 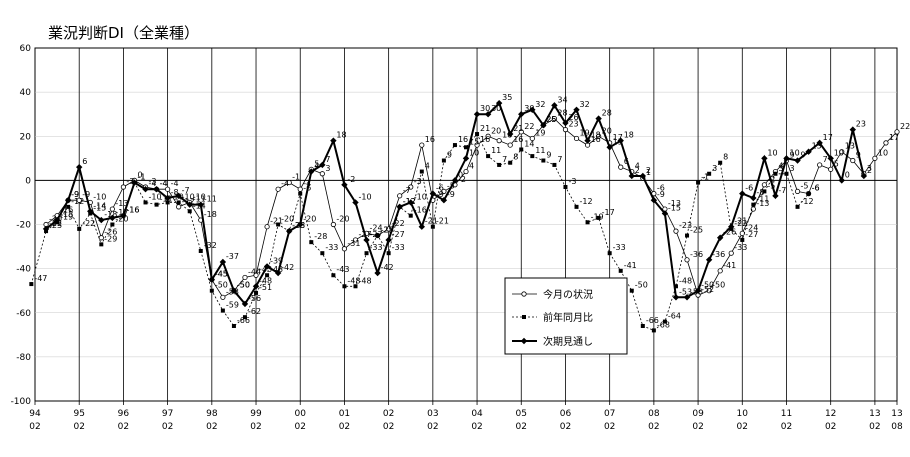 I want to click on data-label: -3, so click(x=130, y=181).